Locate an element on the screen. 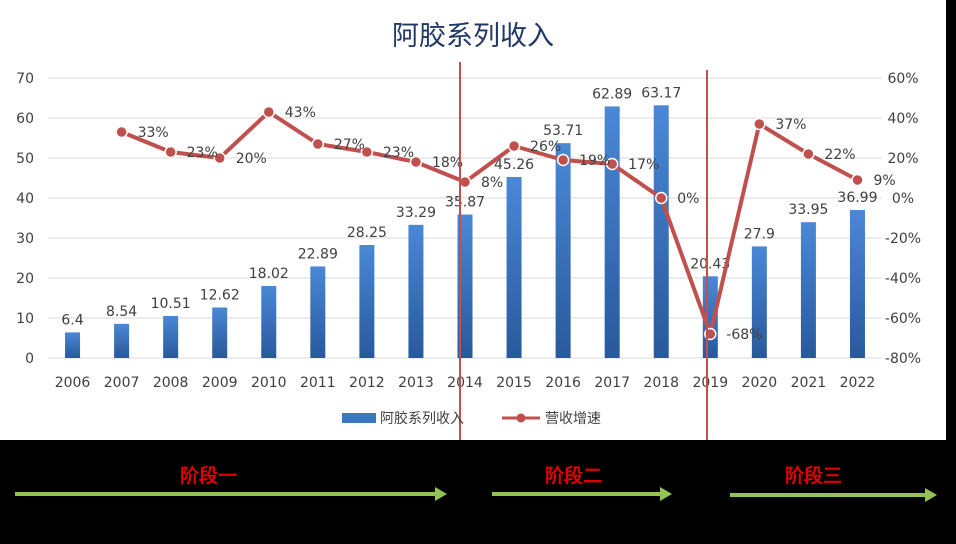  x-tick-label: 2016 is located at coordinates (563, 383).